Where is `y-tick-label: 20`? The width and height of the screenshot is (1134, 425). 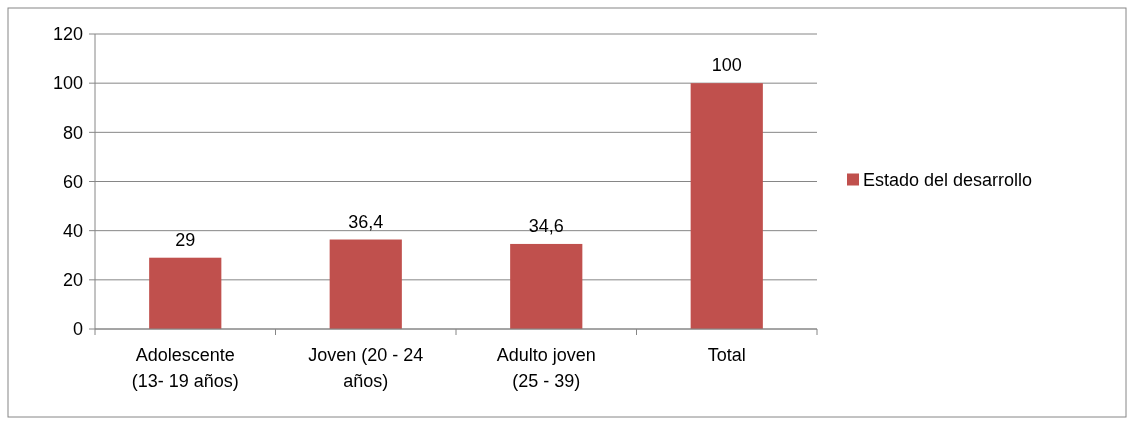 y-tick-label: 20 is located at coordinates (72, 280).